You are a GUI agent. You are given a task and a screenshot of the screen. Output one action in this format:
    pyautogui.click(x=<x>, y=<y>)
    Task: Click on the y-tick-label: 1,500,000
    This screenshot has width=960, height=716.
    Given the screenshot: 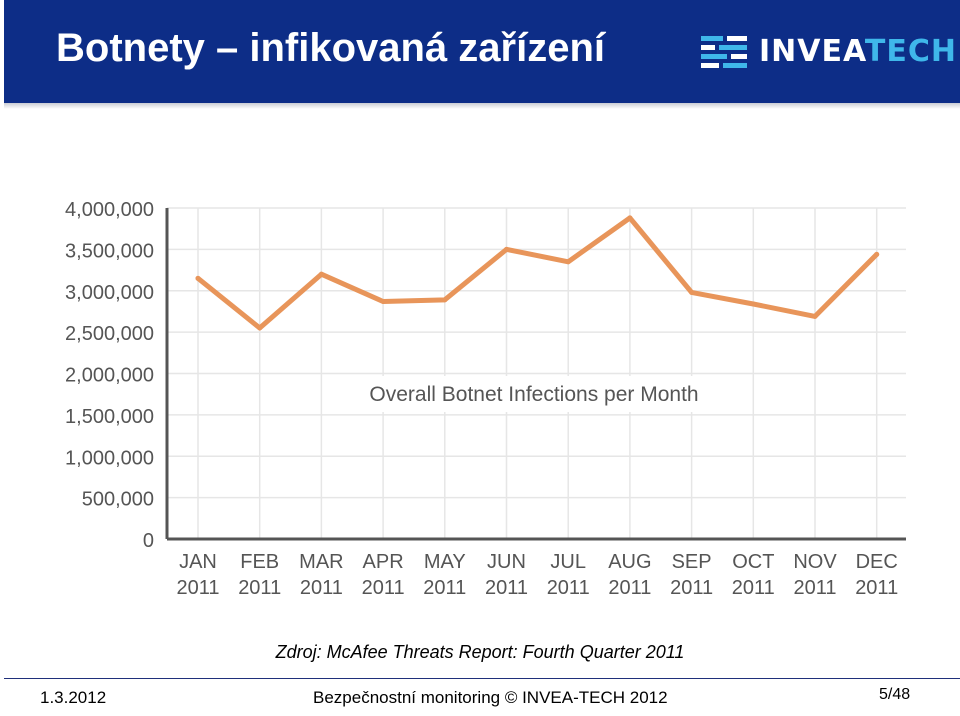 What is the action you would take?
    pyautogui.click(x=109, y=417)
    